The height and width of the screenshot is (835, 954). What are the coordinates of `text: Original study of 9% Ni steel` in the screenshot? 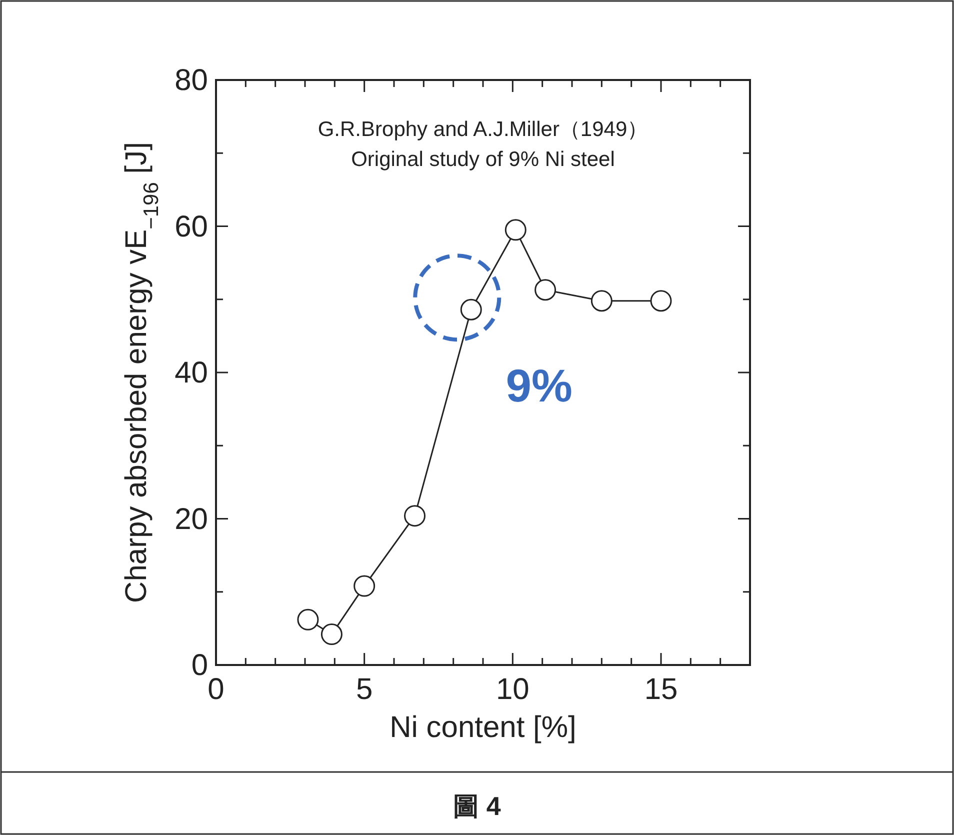 It's located at (483, 159).